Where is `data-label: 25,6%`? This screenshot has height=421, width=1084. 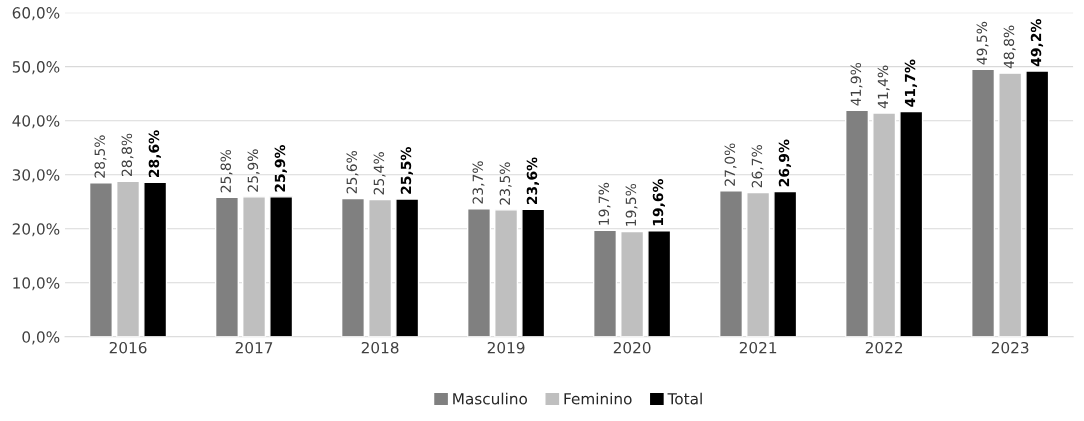 data-label: 25,6% is located at coordinates (352, 172).